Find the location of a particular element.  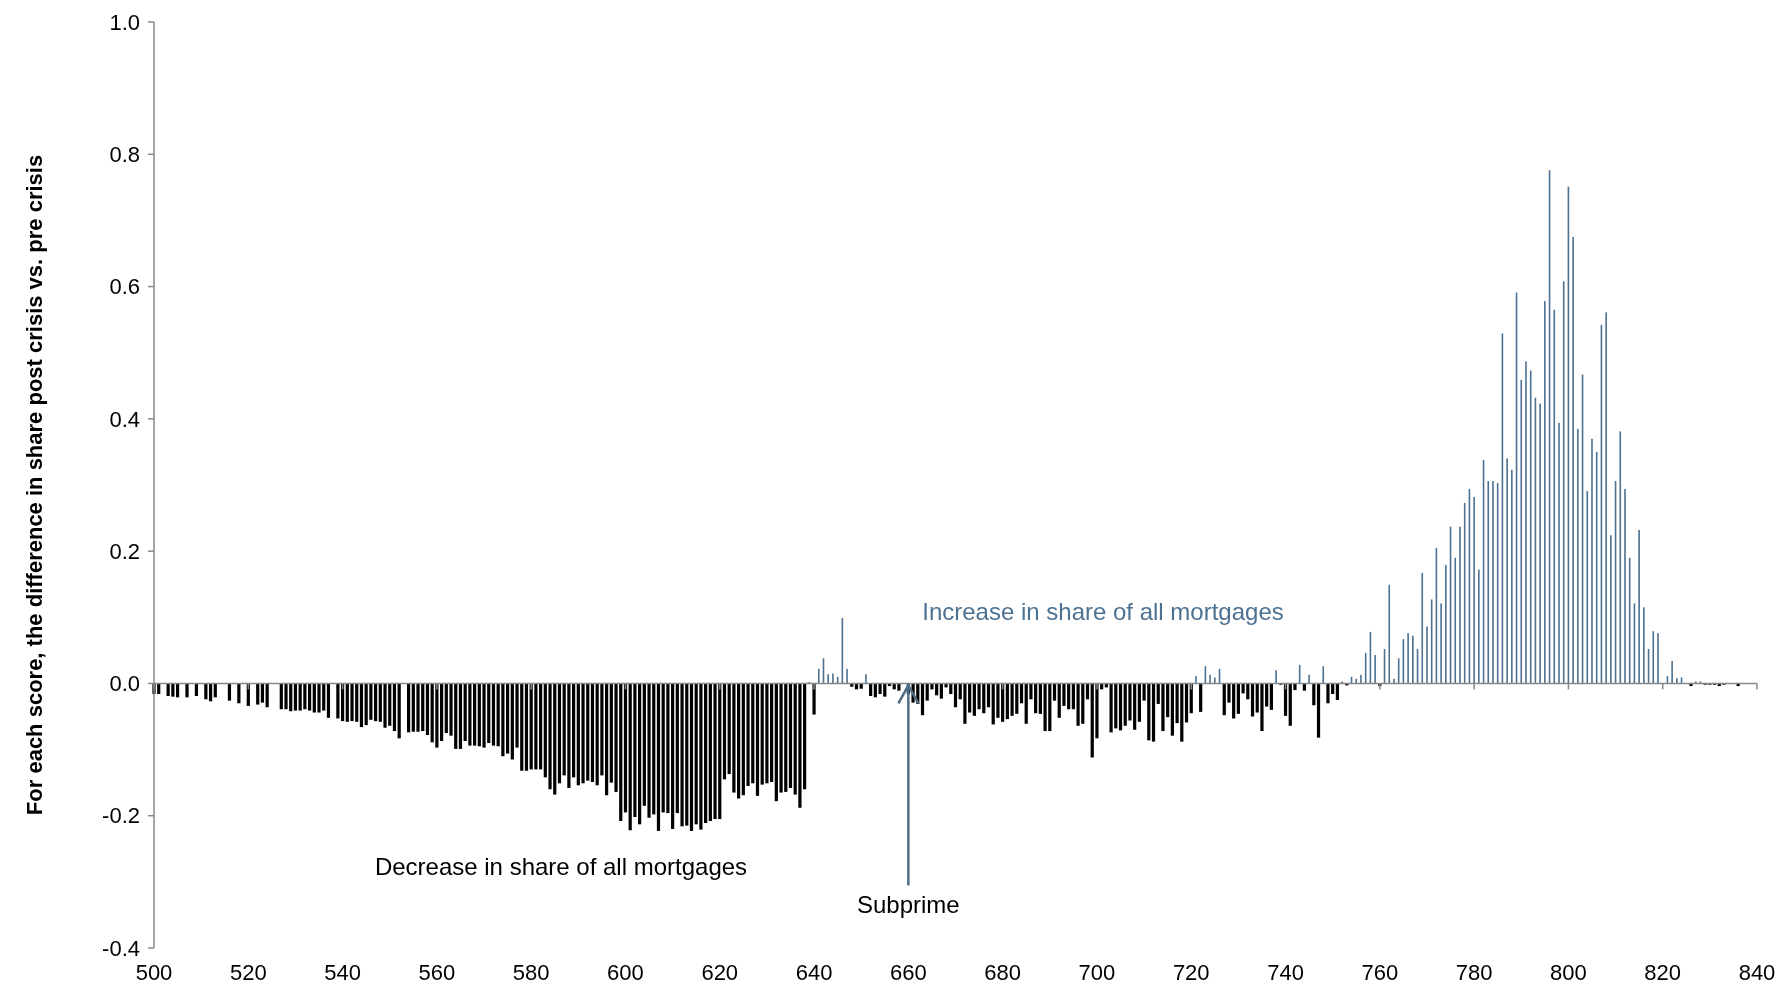

x-tick-label: 780 is located at coordinates (1474, 972).